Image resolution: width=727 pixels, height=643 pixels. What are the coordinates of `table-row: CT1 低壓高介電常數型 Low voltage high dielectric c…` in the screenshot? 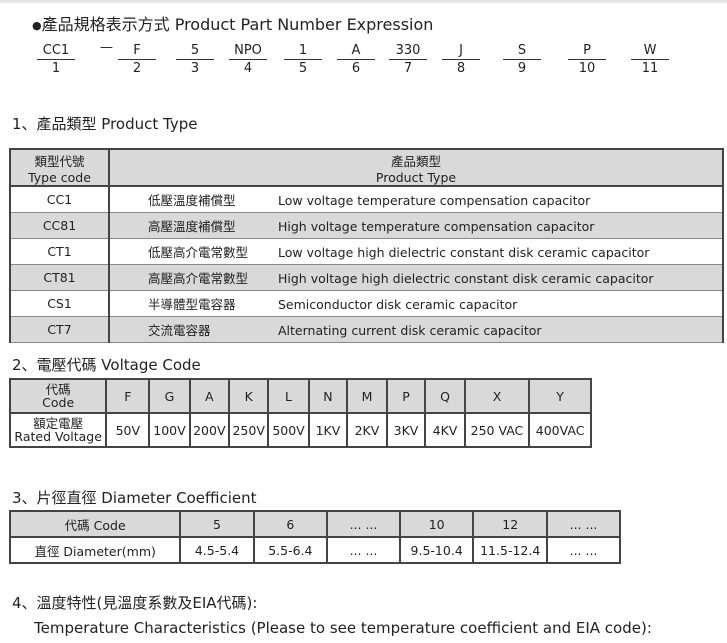 It's located at (366, 251).